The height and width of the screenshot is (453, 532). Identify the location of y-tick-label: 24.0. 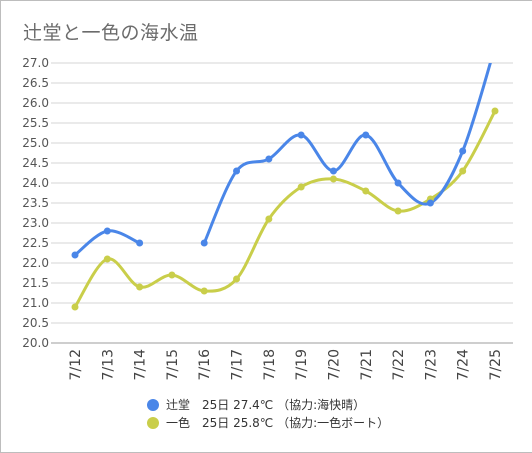
(35, 183).